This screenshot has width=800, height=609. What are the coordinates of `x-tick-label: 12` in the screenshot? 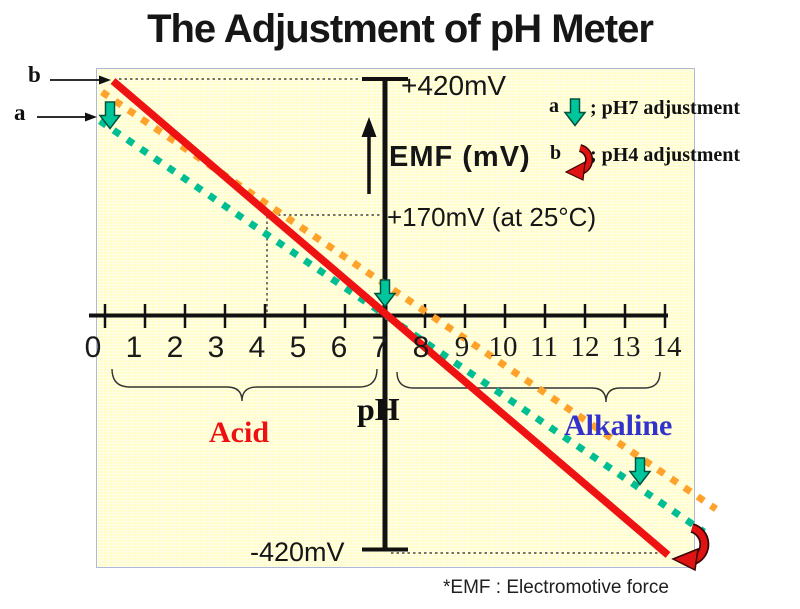 It's located at (585, 347).